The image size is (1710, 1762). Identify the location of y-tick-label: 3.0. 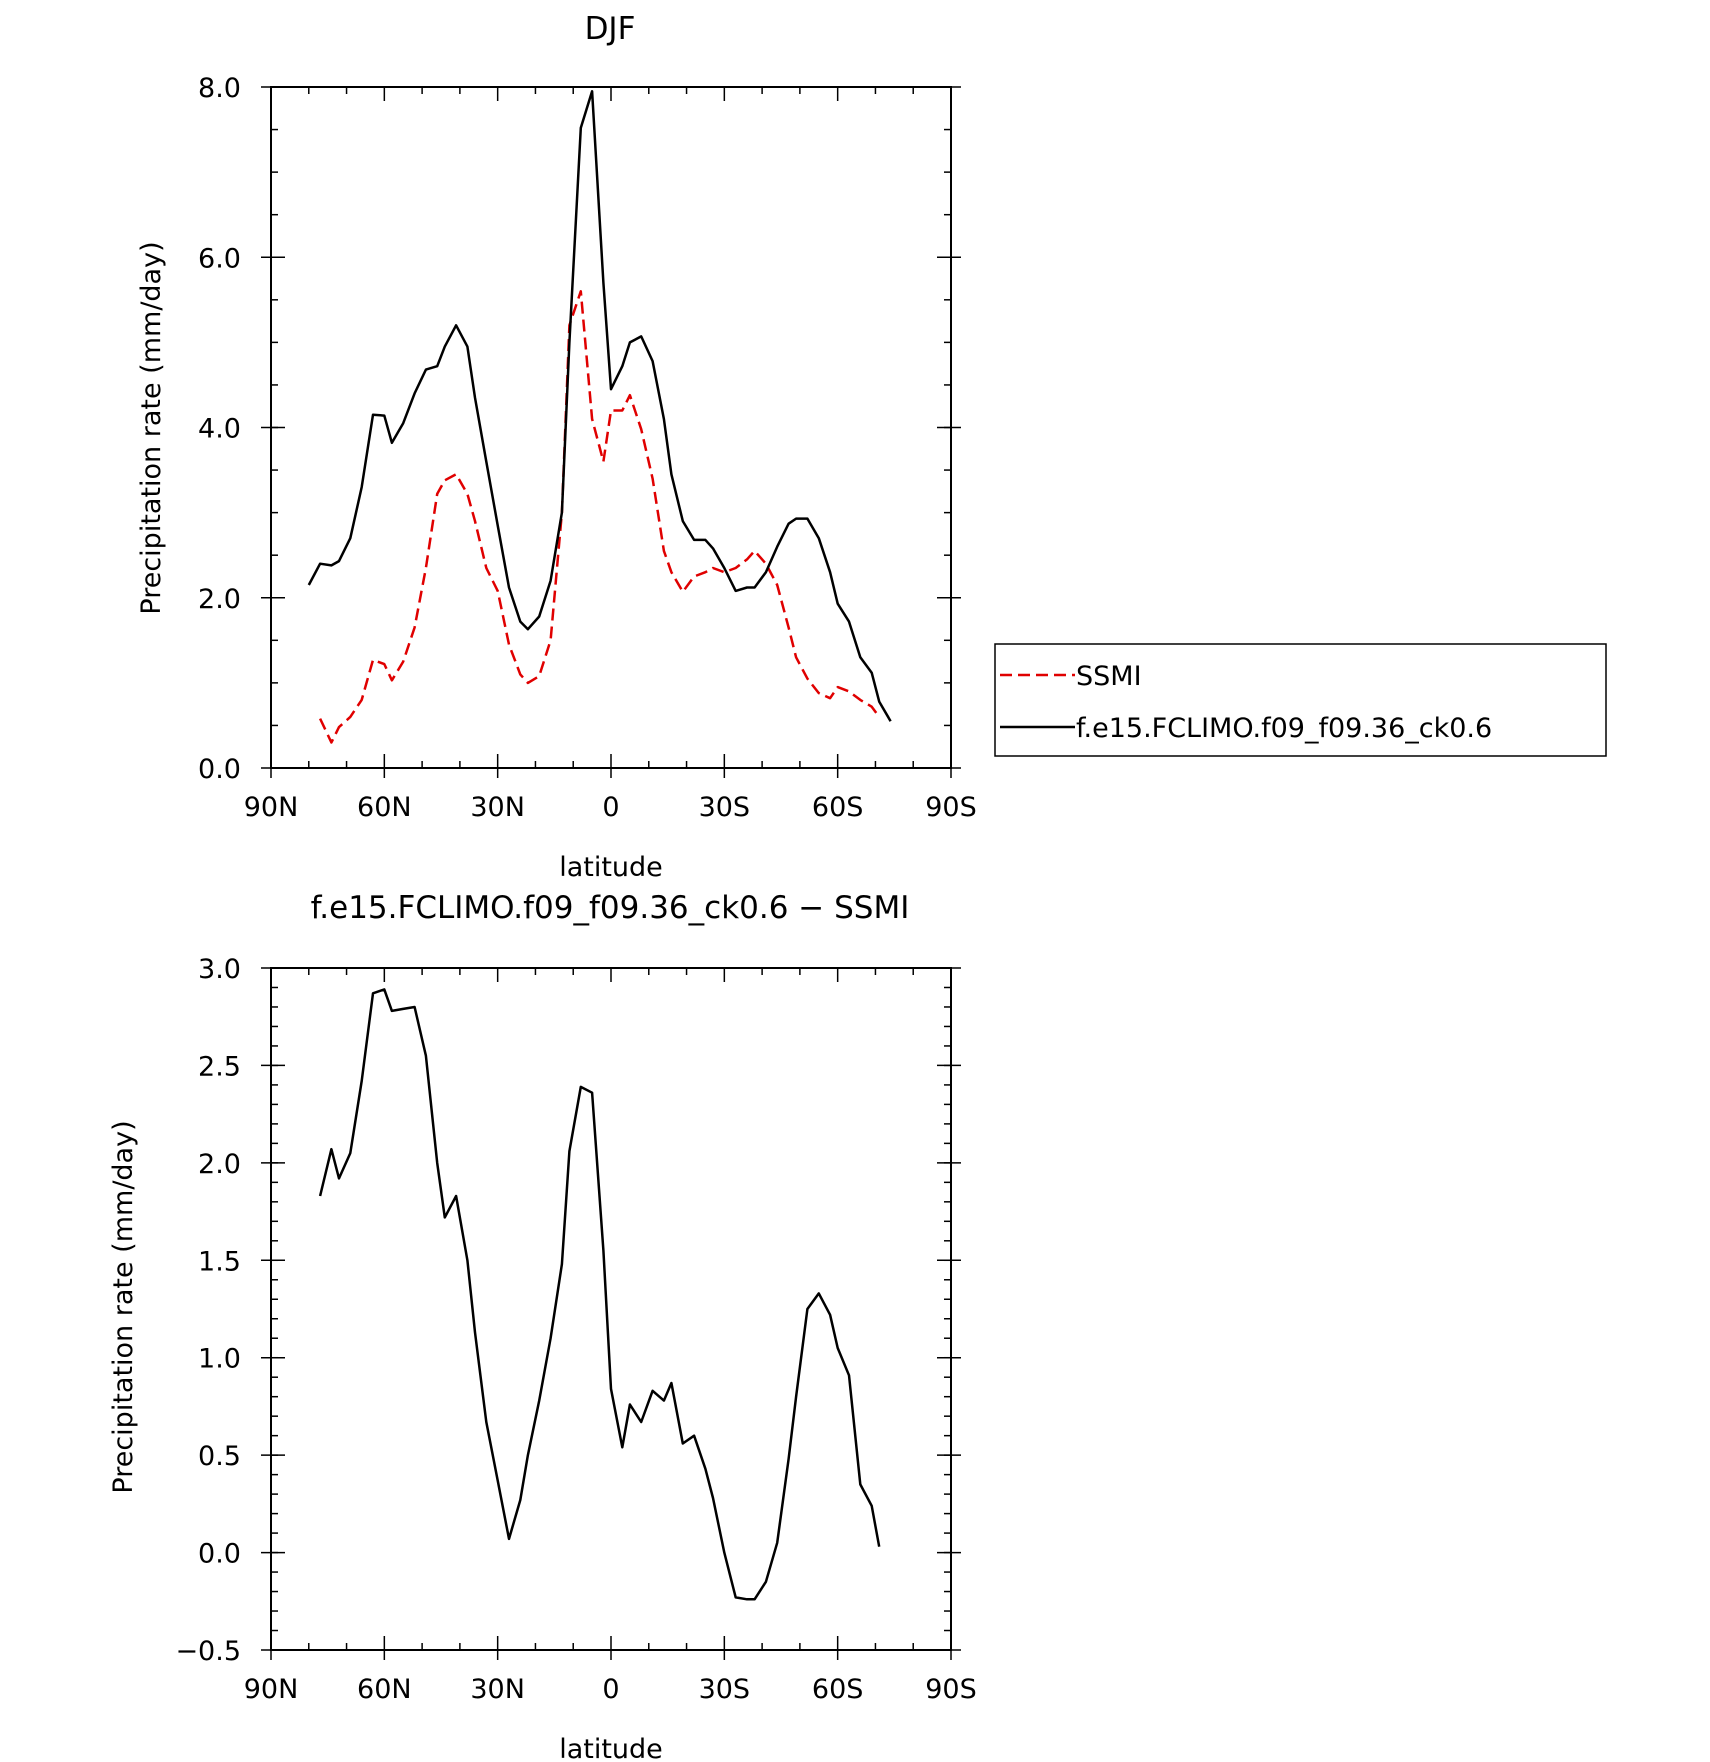
(219, 969).